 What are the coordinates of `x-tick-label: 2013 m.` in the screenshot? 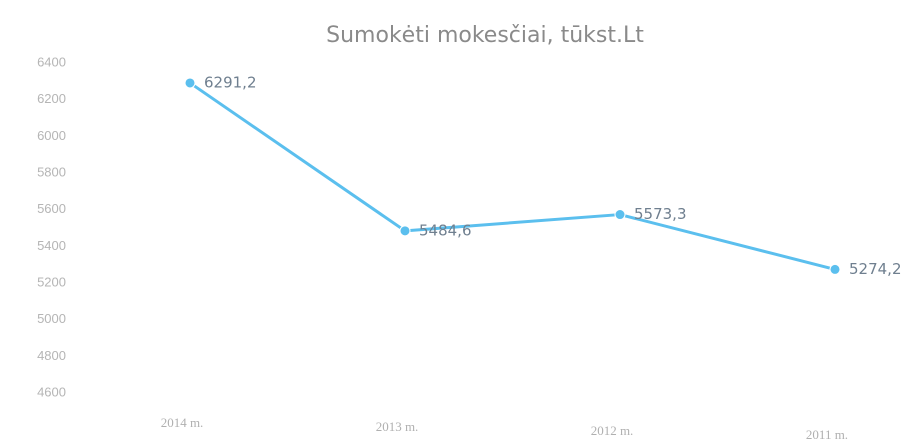 It's located at (397, 426).